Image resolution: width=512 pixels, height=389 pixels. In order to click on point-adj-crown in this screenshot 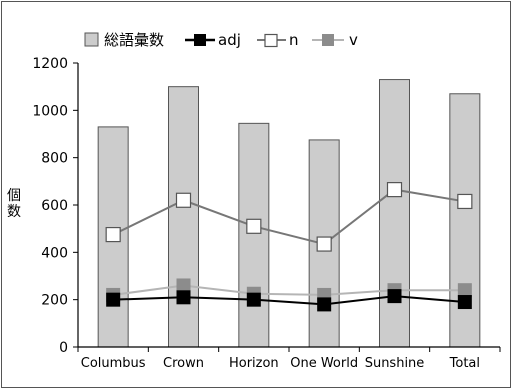, I will do `click(183, 297)`.